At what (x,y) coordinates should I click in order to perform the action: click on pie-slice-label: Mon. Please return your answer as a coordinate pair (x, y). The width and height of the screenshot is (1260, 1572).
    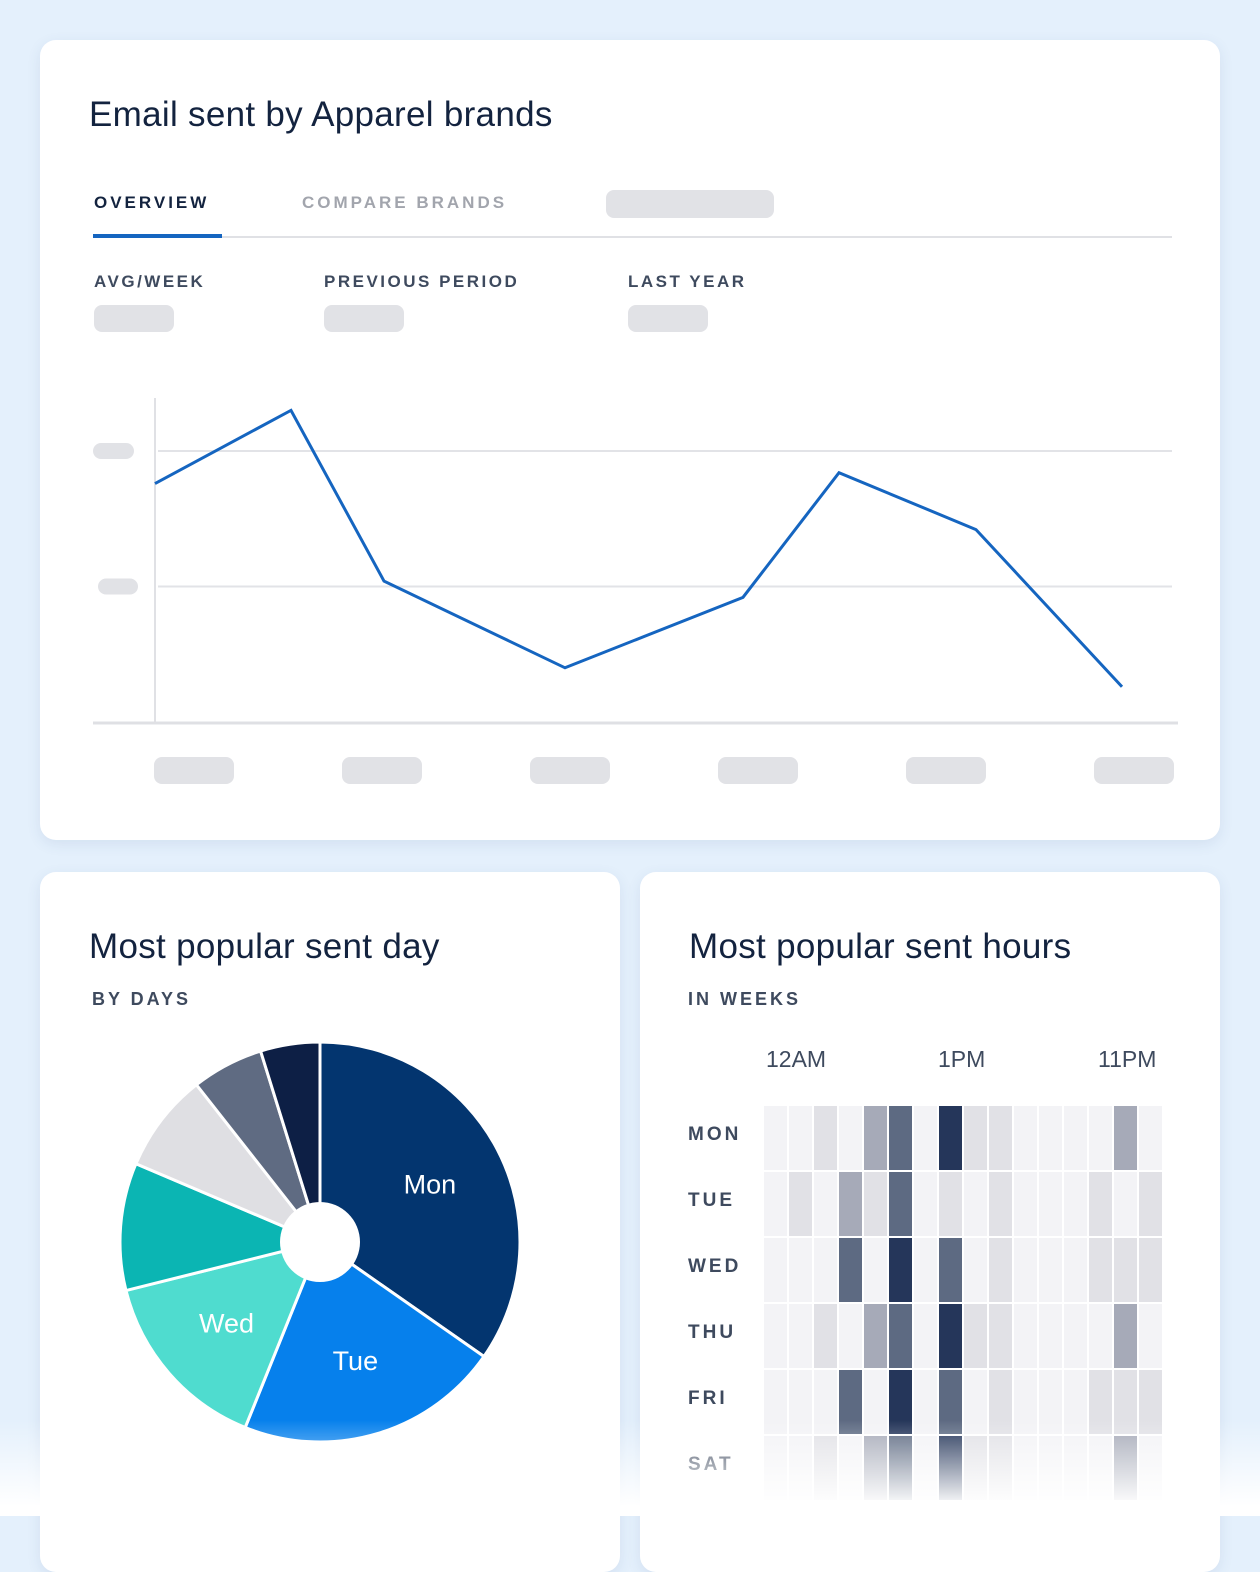
    Looking at the image, I should click on (430, 1185).